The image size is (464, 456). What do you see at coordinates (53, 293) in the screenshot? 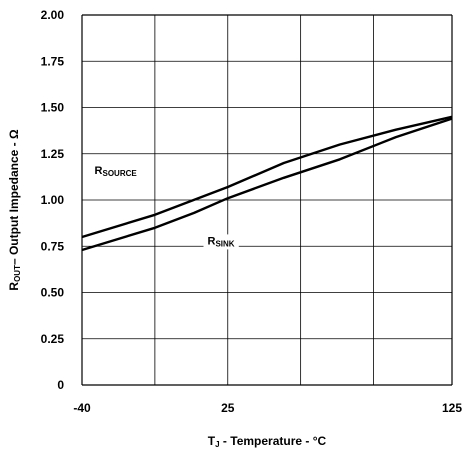
I see `y-tick-label: 0.50` at bounding box center [53, 293].